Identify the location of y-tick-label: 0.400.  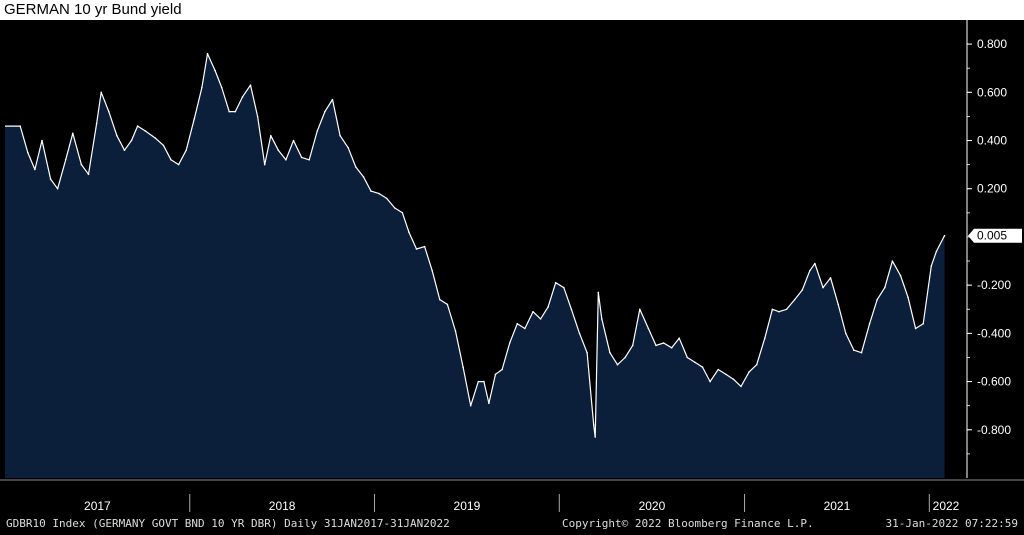
(992, 141).